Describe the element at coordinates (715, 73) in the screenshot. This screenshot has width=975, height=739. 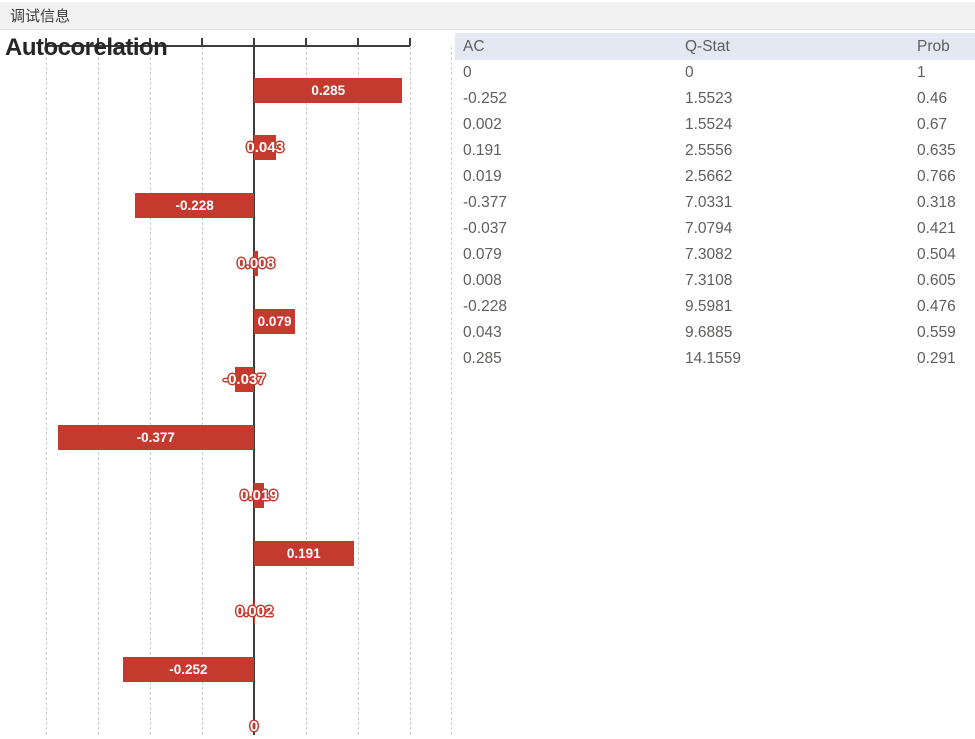
I see `table-row: 0 0 1` at that location.